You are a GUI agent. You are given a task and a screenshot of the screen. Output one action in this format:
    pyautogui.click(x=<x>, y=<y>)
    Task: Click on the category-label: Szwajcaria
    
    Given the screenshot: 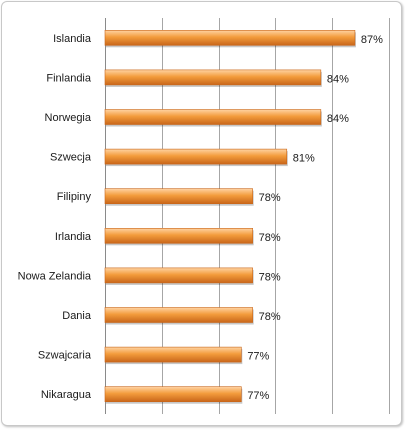 What is the action you would take?
    pyautogui.click(x=65, y=356)
    